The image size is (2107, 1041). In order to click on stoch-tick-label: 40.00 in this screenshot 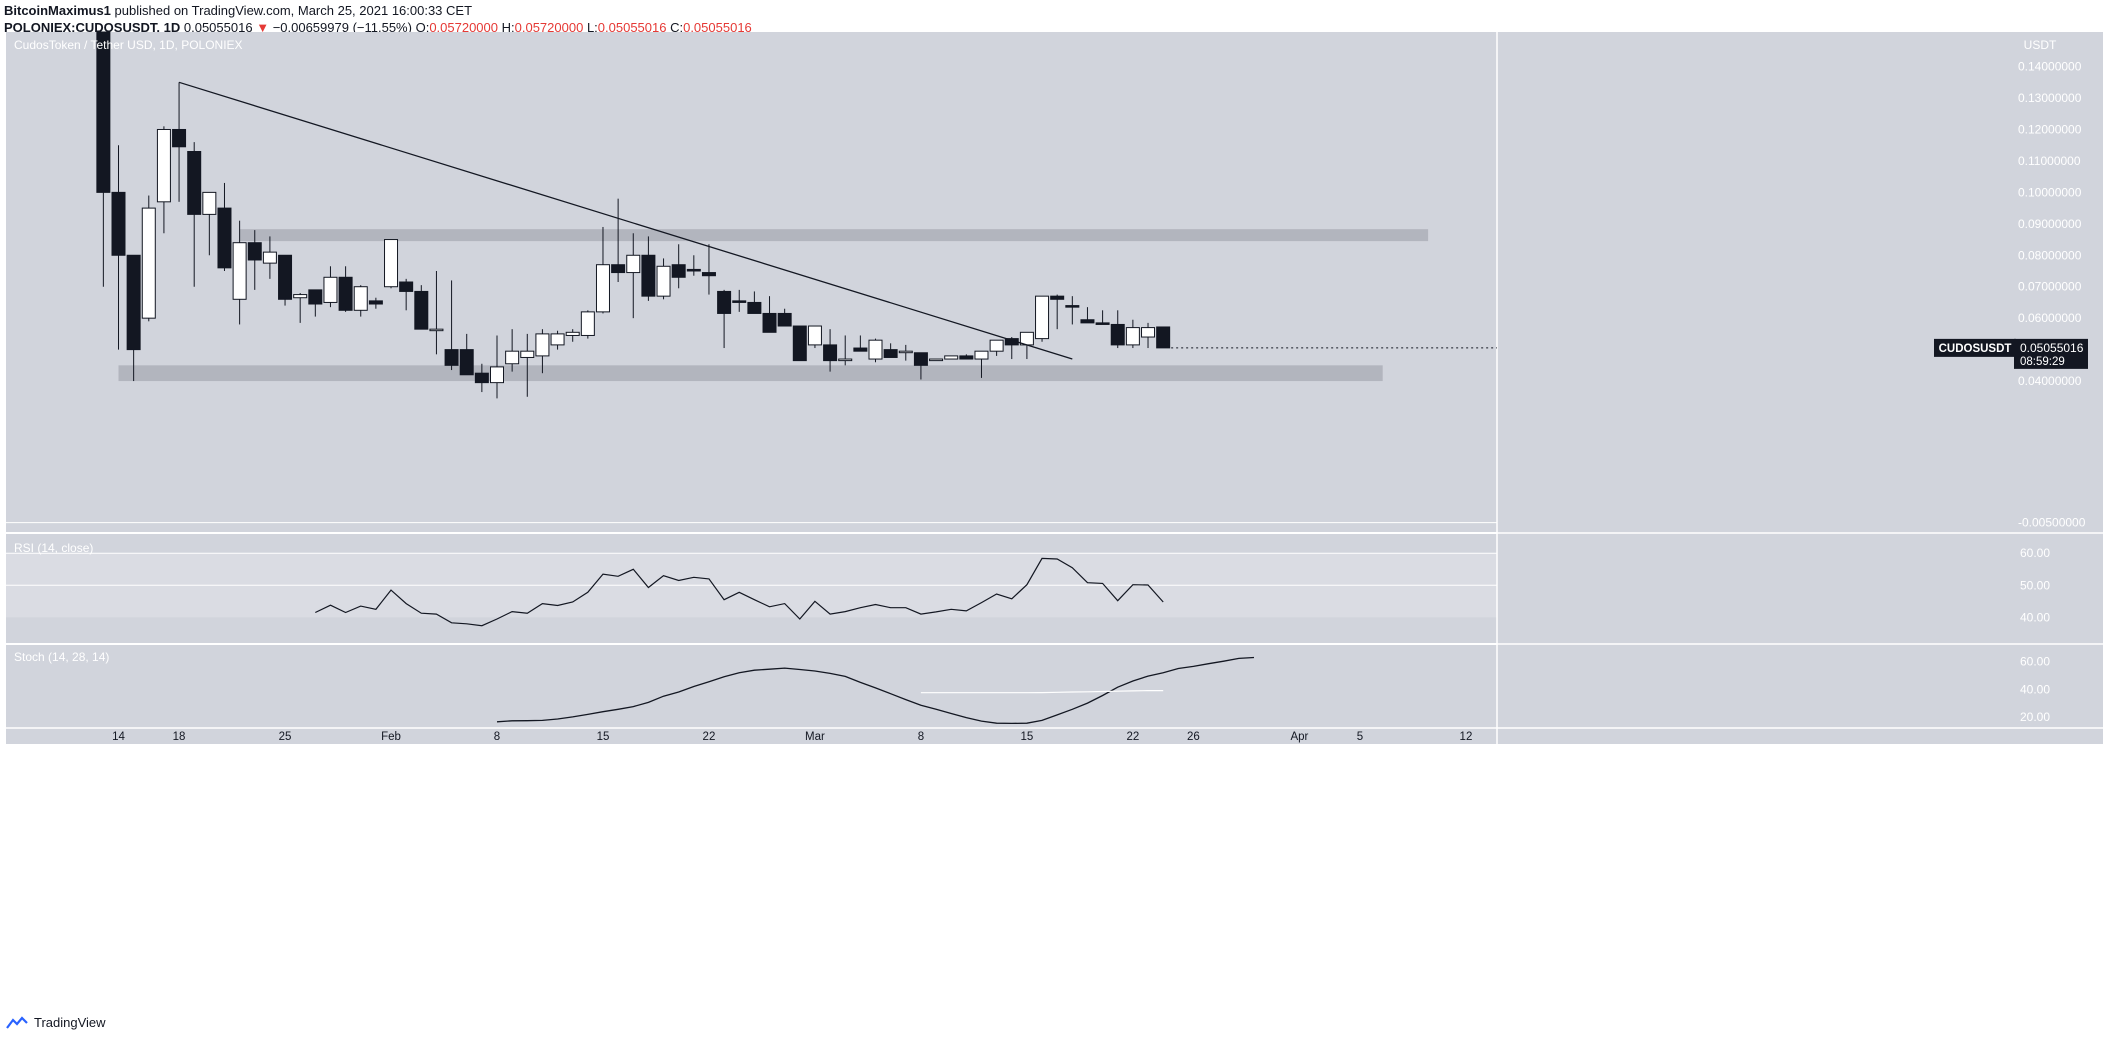, I will do `click(2035, 689)`.